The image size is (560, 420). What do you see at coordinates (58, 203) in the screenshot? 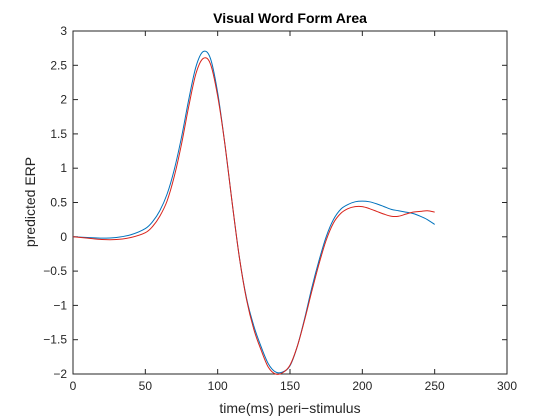
I see `y-tick-label: 0.5` at bounding box center [58, 203].